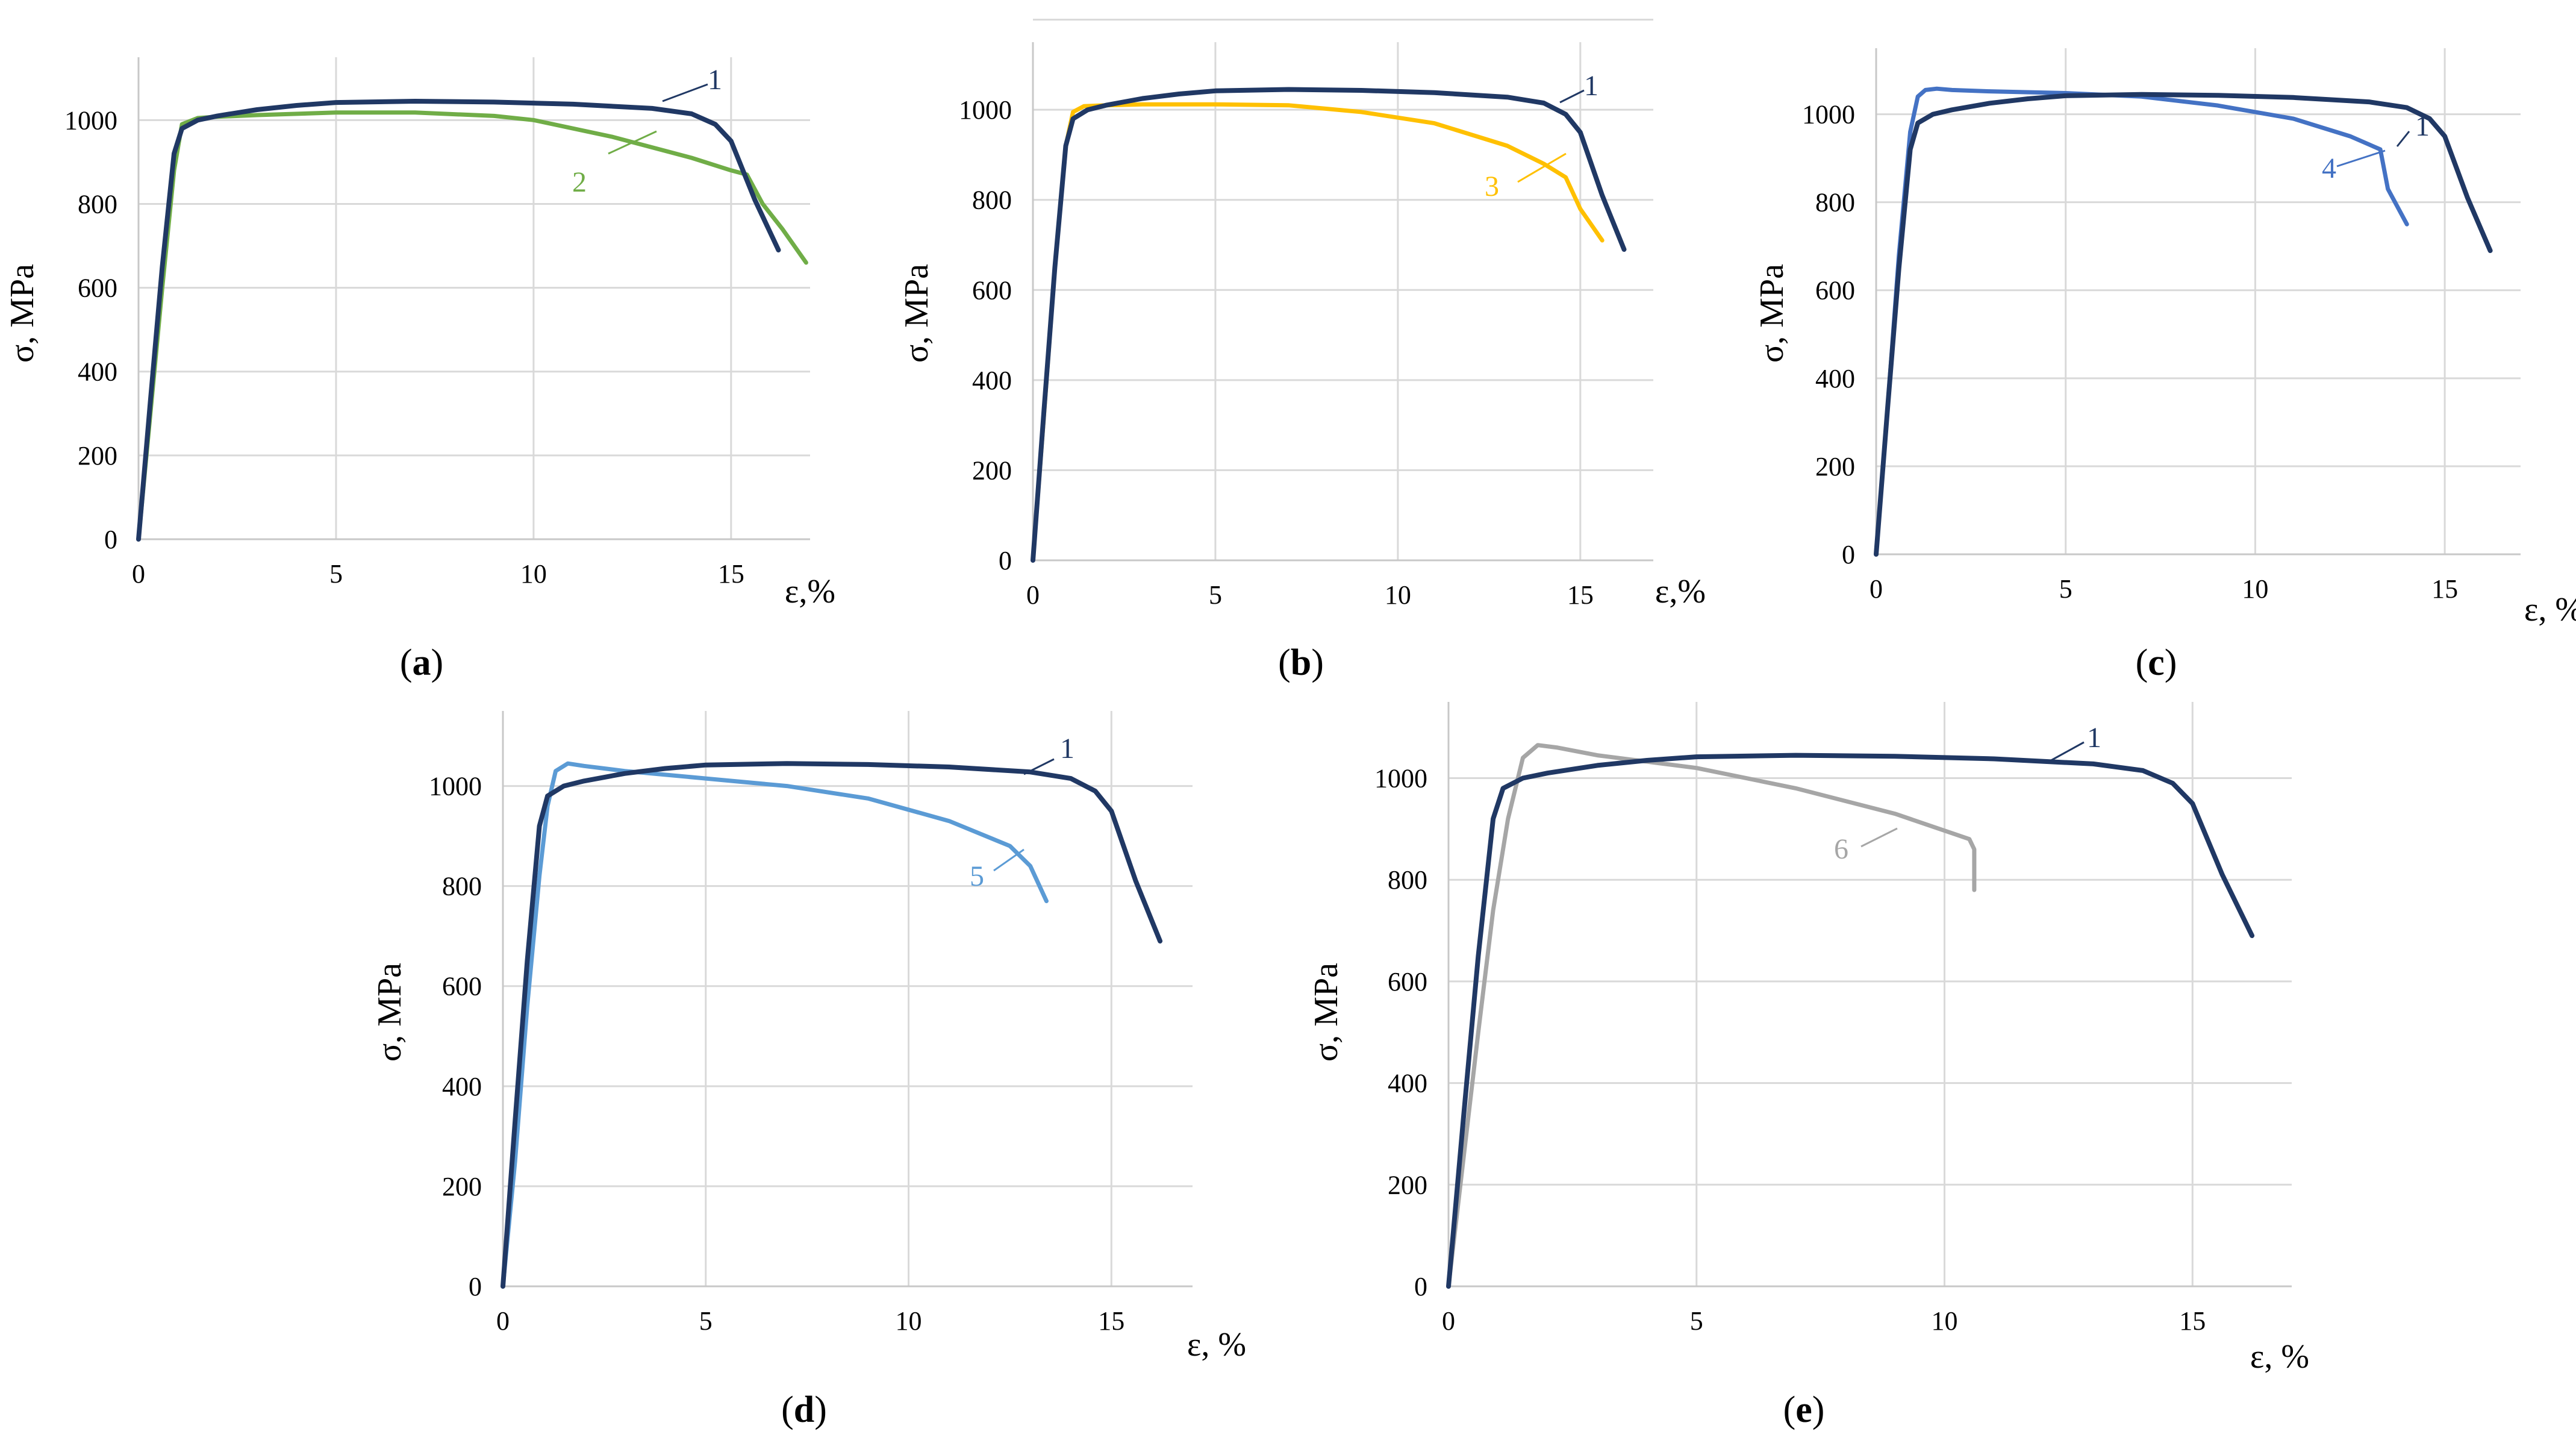 This screenshot has height=1449, width=2576. Describe the element at coordinates (1216, 1344) in the screenshot. I see `panel-d-x-axis-label: ε, %` at that location.